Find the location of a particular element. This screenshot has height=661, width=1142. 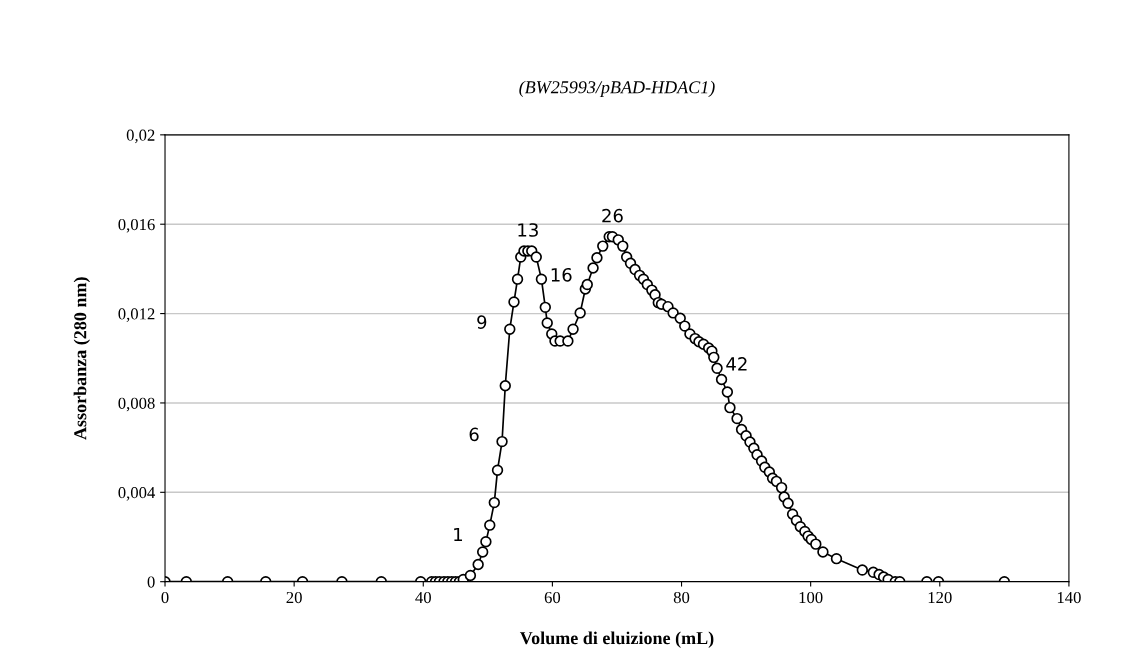

annotation: 13 is located at coordinates (528, 230).